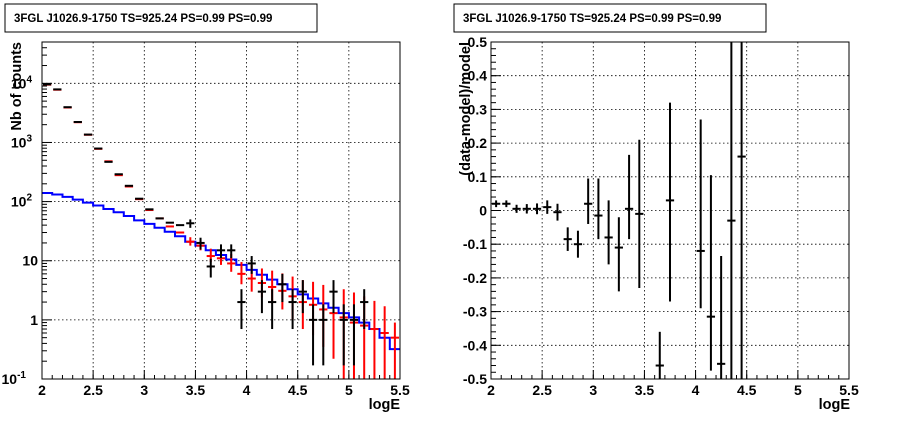 This screenshot has width=898, height=421. What do you see at coordinates (196, 390) in the screenshot?
I see `counts-x-tick-label: 3.5` at bounding box center [196, 390].